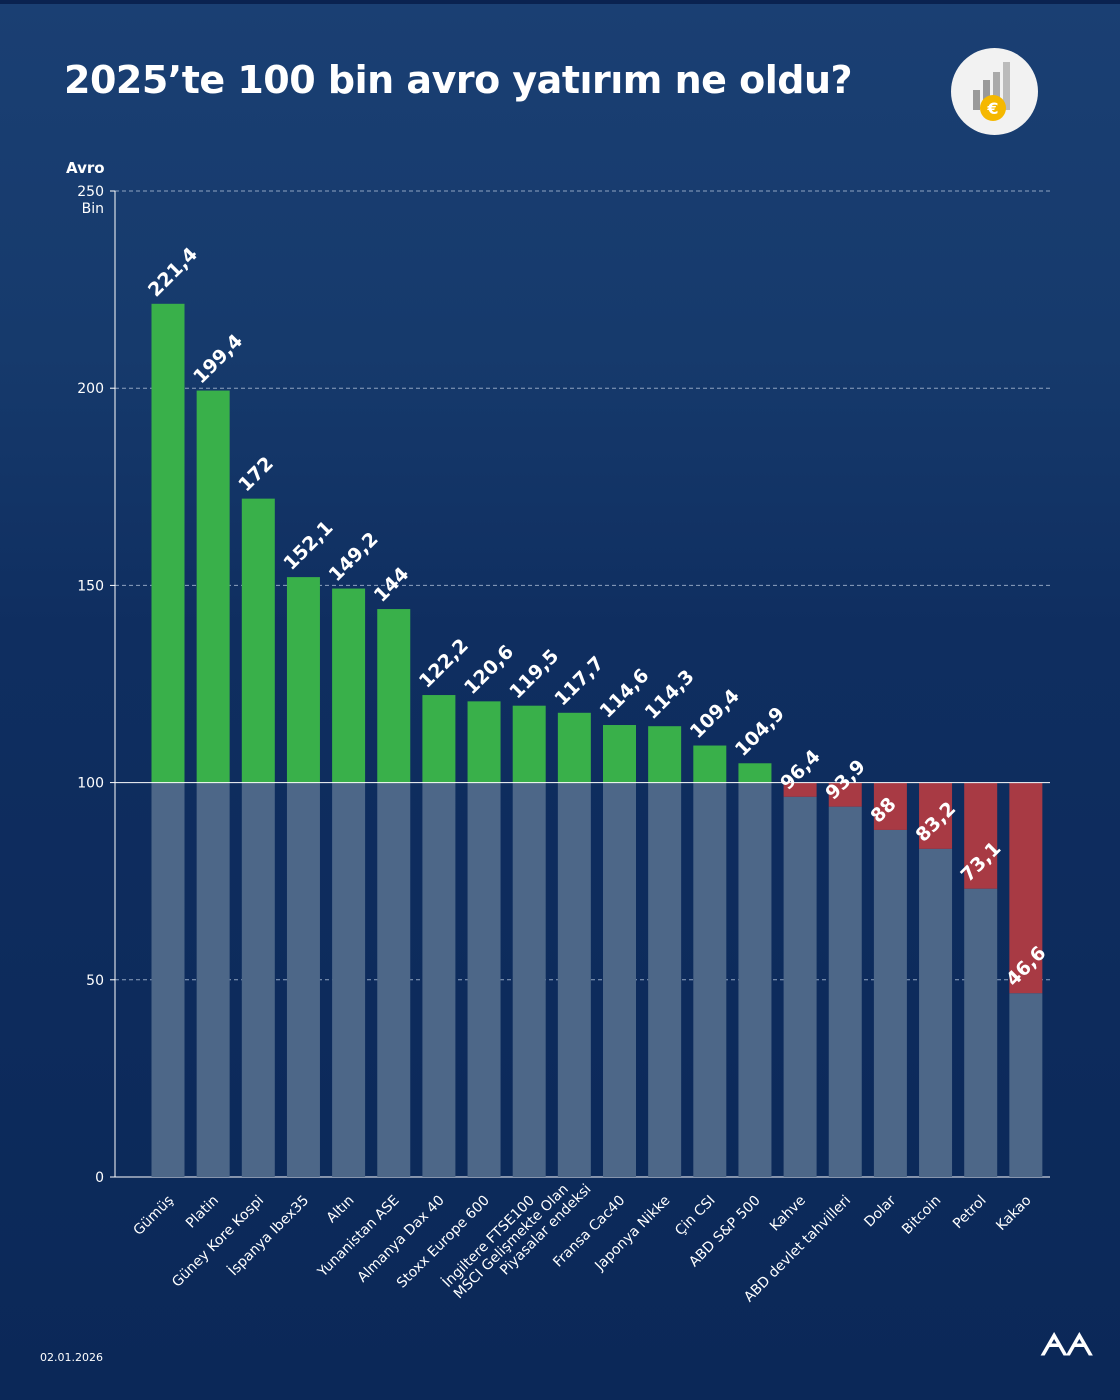  What do you see at coordinates (218, 359) in the screenshot?
I see `value-label: 199,4` at bounding box center [218, 359].